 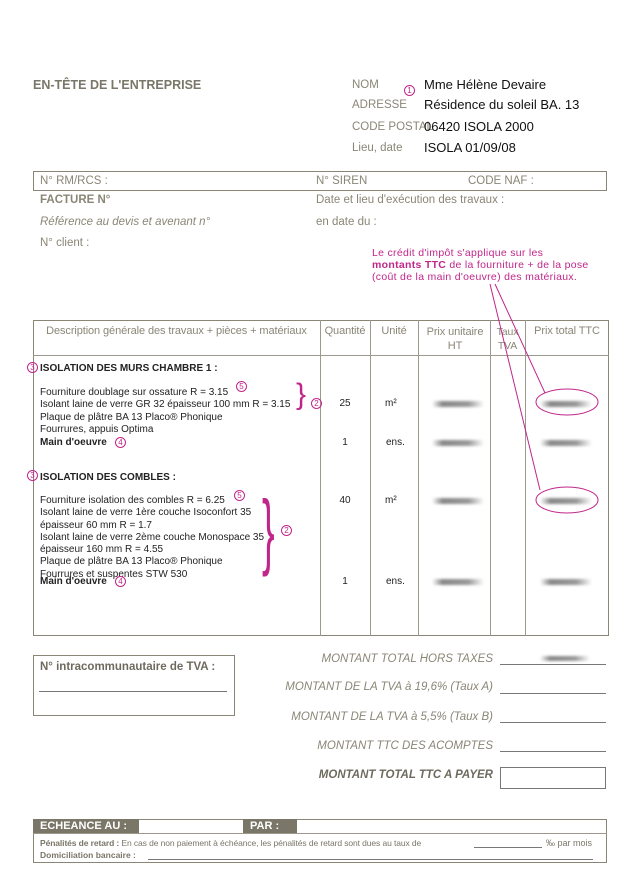 What do you see at coordinates (88, 855) in the screenshot?
I see `domiciliation-label: Domiciliation bancaire :` at bounding box center [88, 855].